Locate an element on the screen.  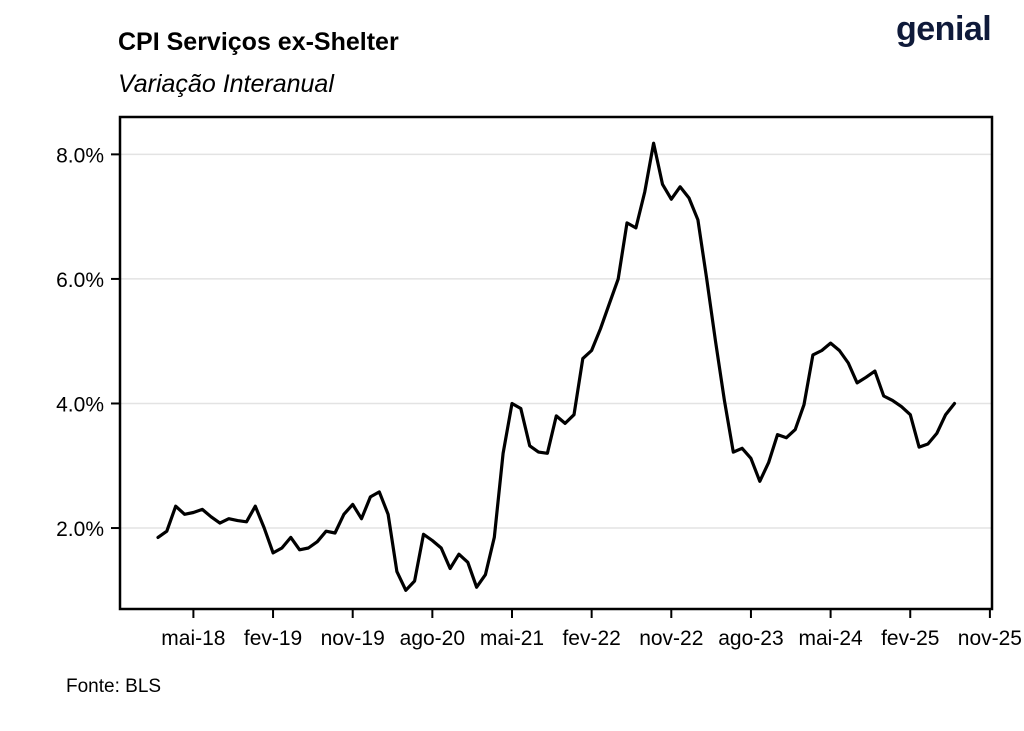
y-tick-label: 4.0% is located at coordinates (80, 404).